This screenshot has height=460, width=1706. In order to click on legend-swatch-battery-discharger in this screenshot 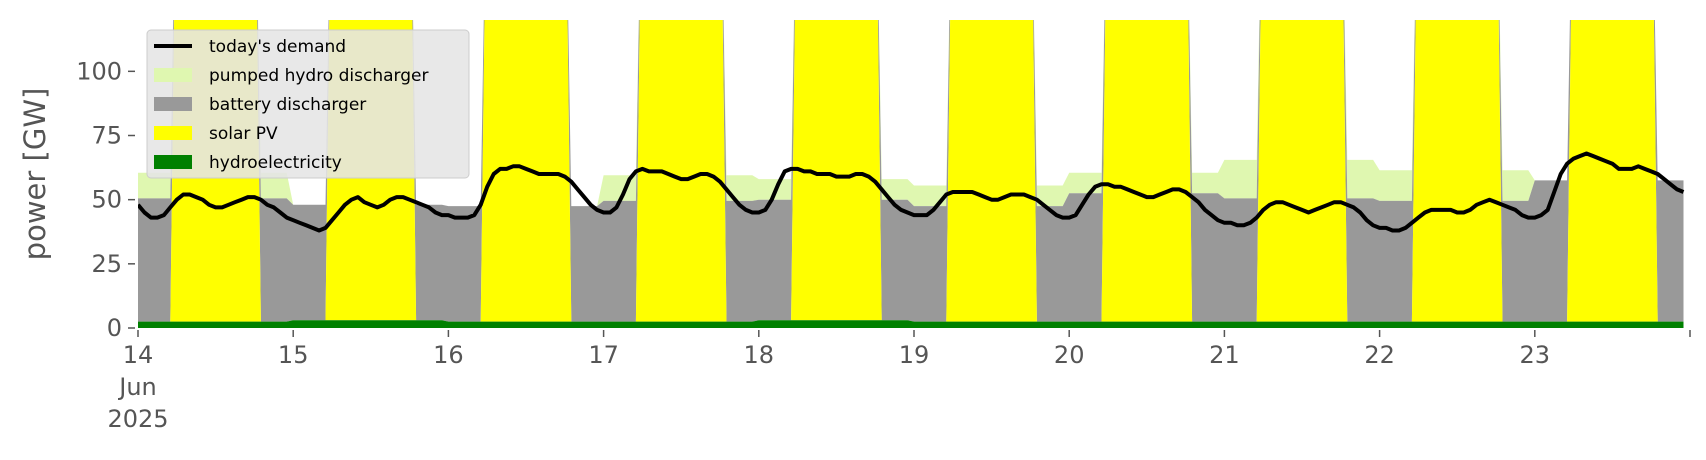, I will do `click(173, 104)`.